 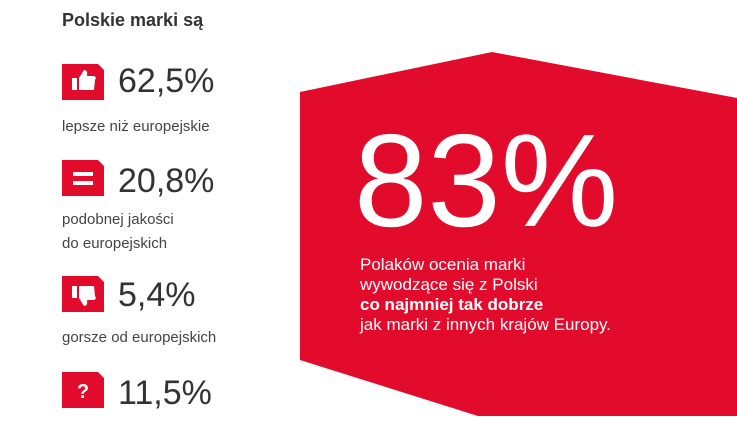 I want to click on highlight-value: 83%, so click(x=486, y=180).